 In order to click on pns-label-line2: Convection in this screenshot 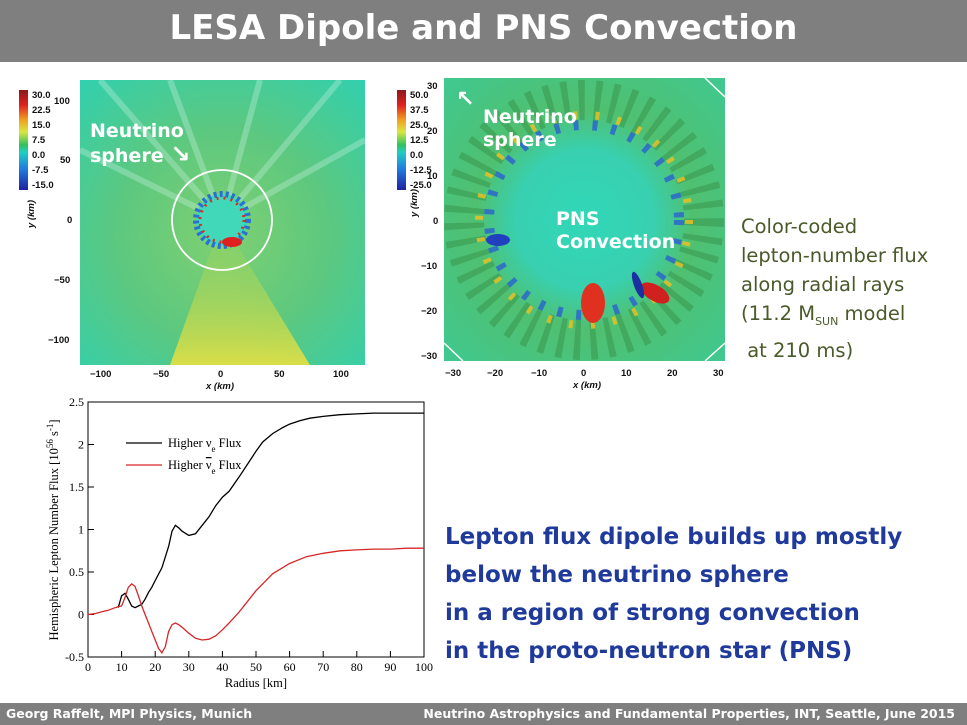, I will do `click(616, 242)`.